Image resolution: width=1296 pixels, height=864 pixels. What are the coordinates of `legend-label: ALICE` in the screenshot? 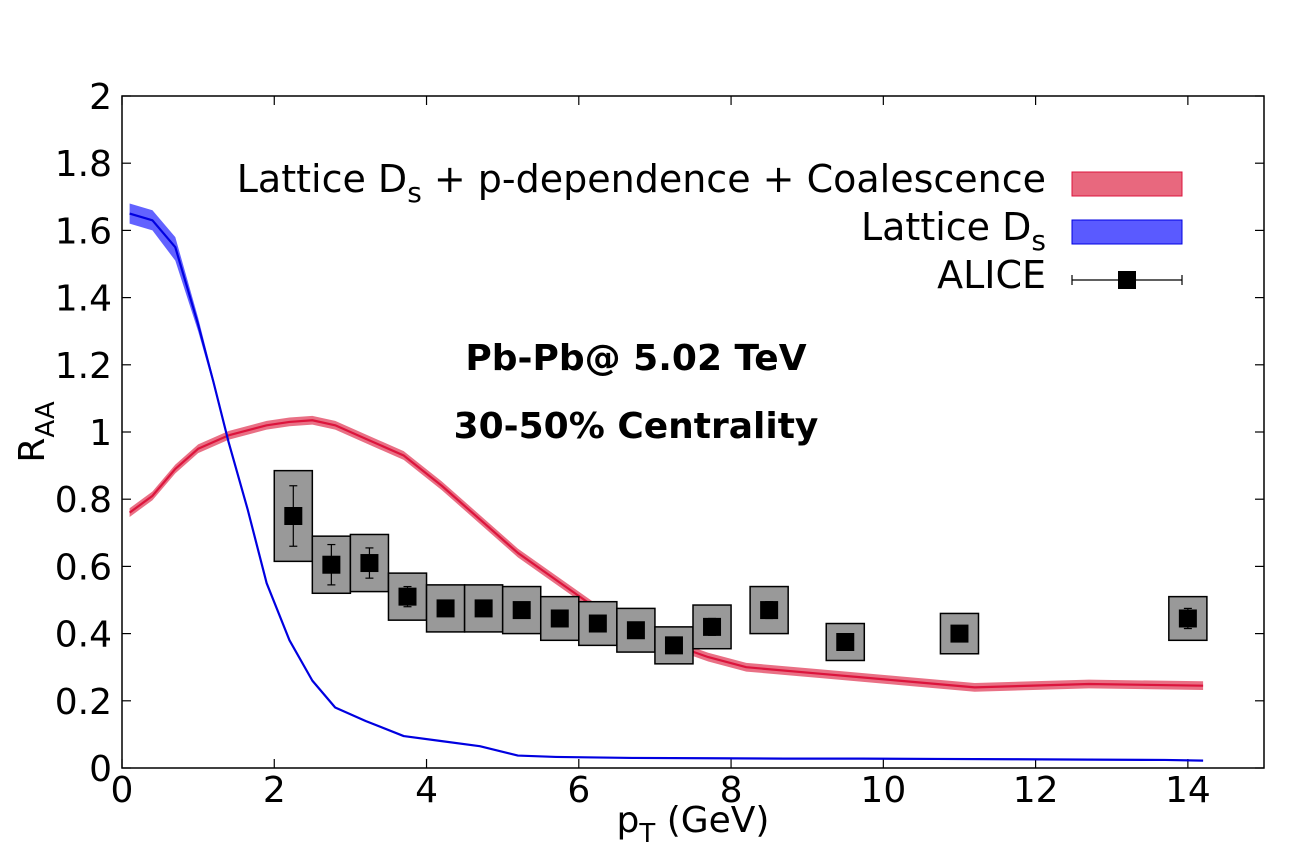 It's located at (991, 275).